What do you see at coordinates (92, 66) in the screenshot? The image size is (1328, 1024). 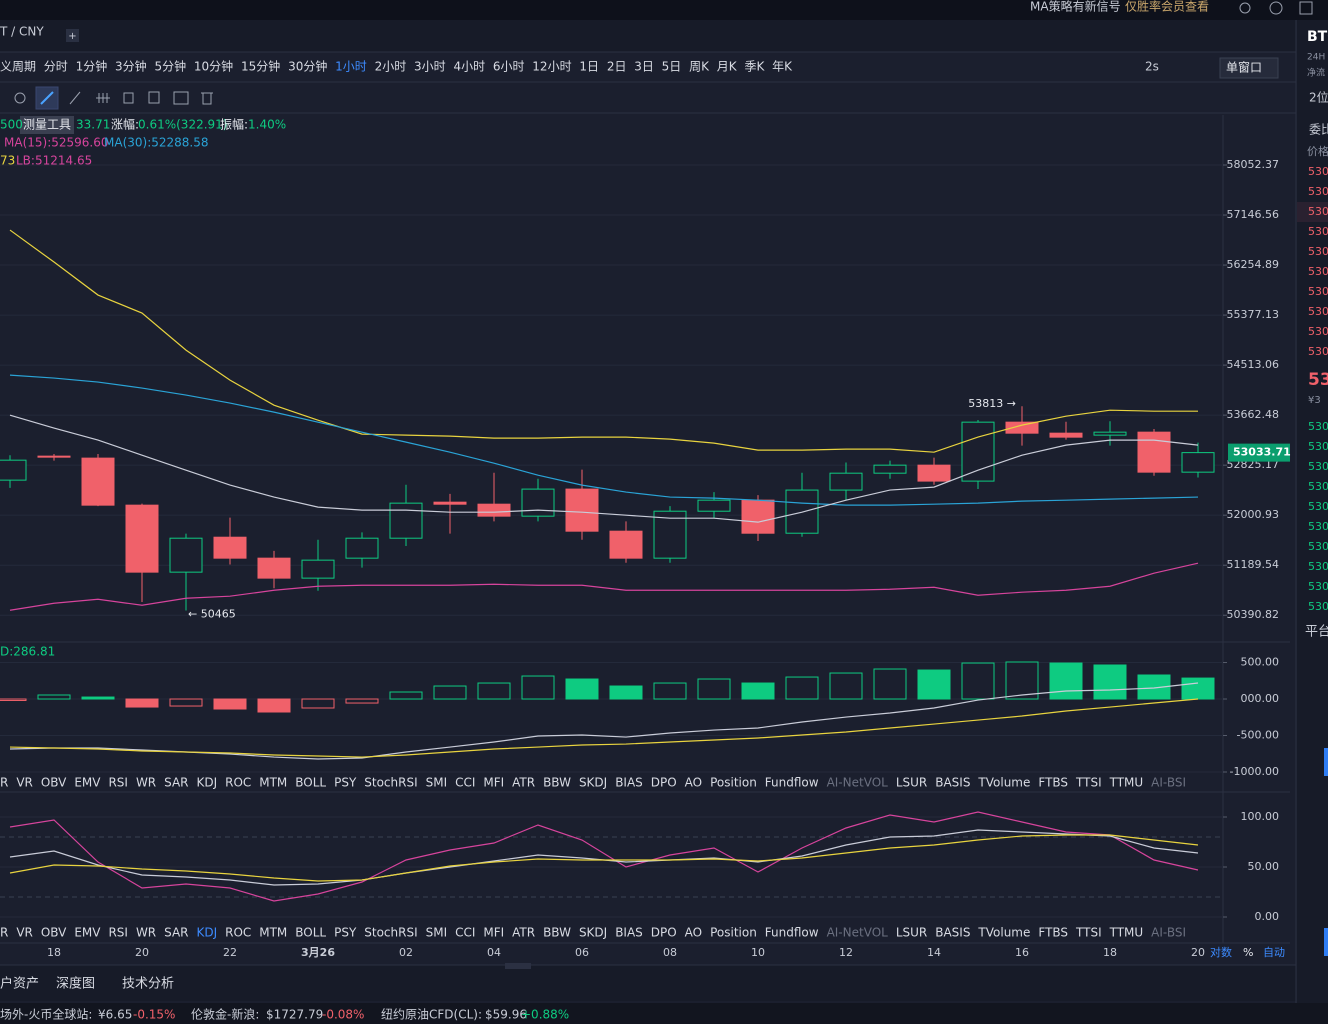 I see `period: 1分钟` at bounding box center [92, 66].